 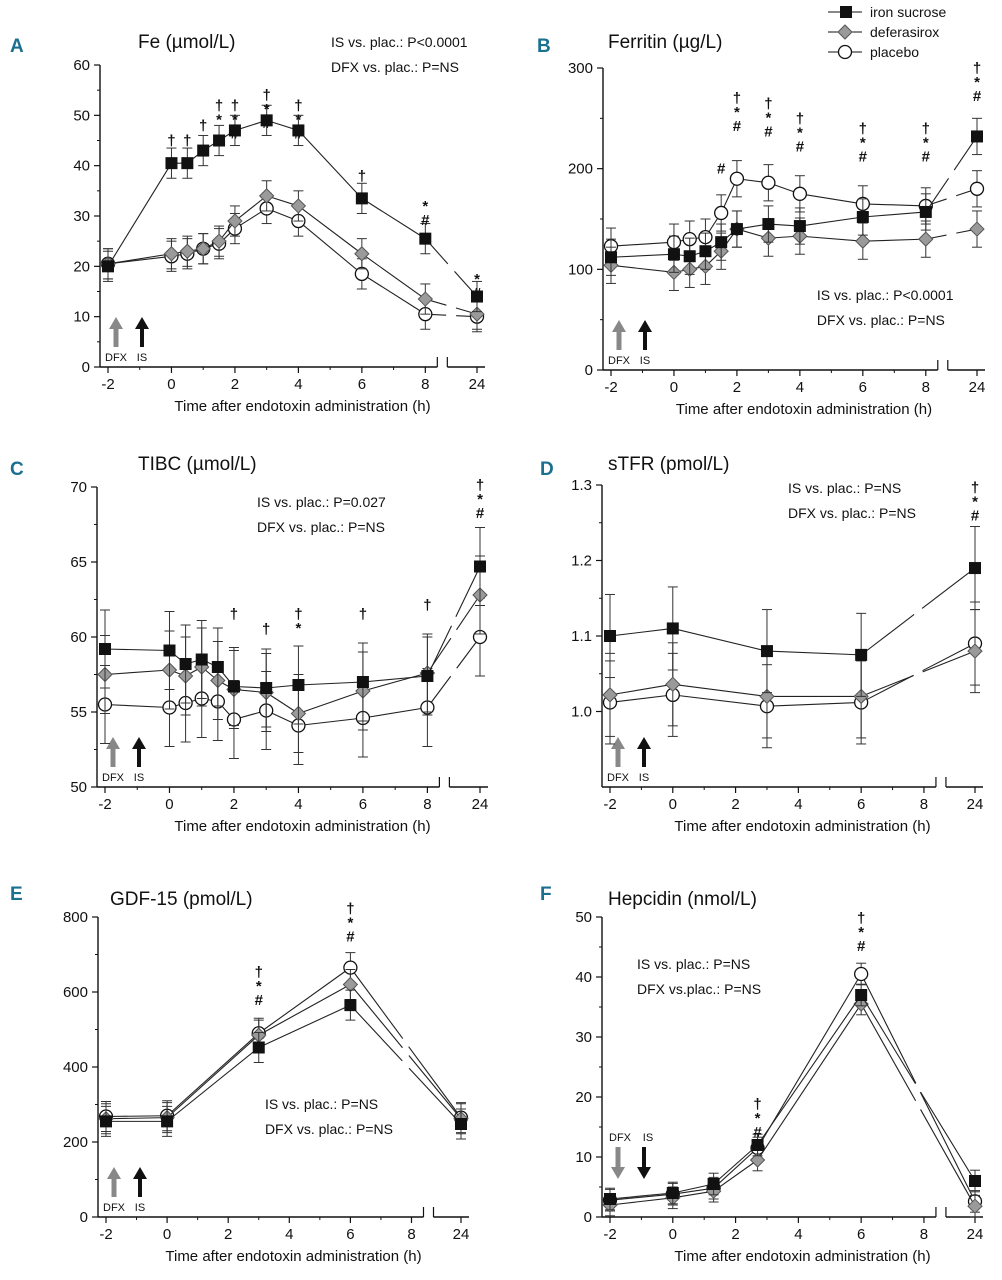 I want to click on y-tick-label: 100, so click(x=580, y=269).